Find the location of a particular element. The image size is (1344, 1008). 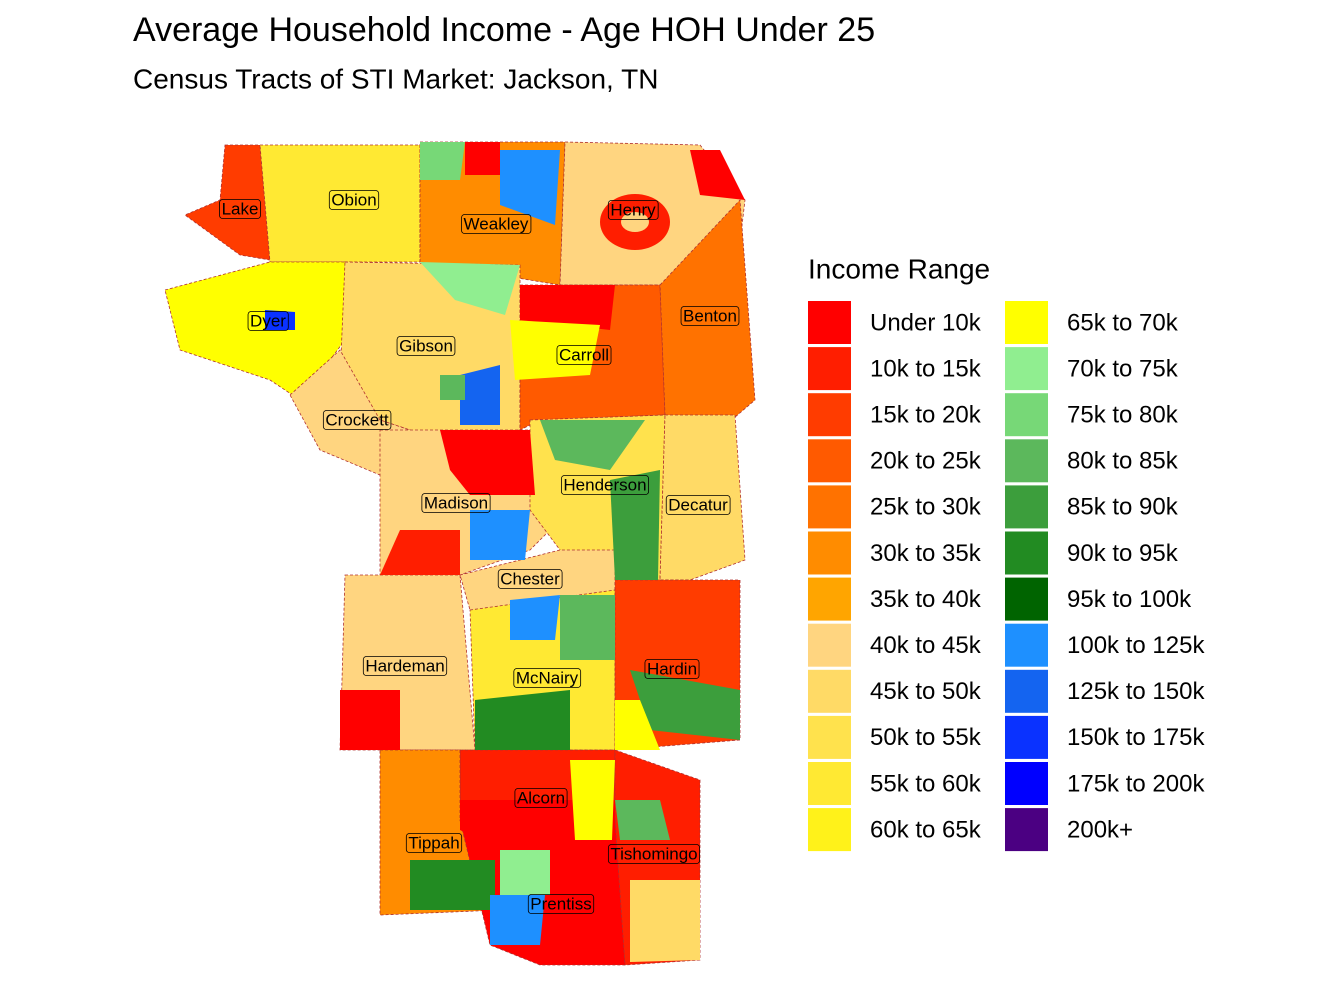

county-name: Henderson is located at coordinates (604, 484).